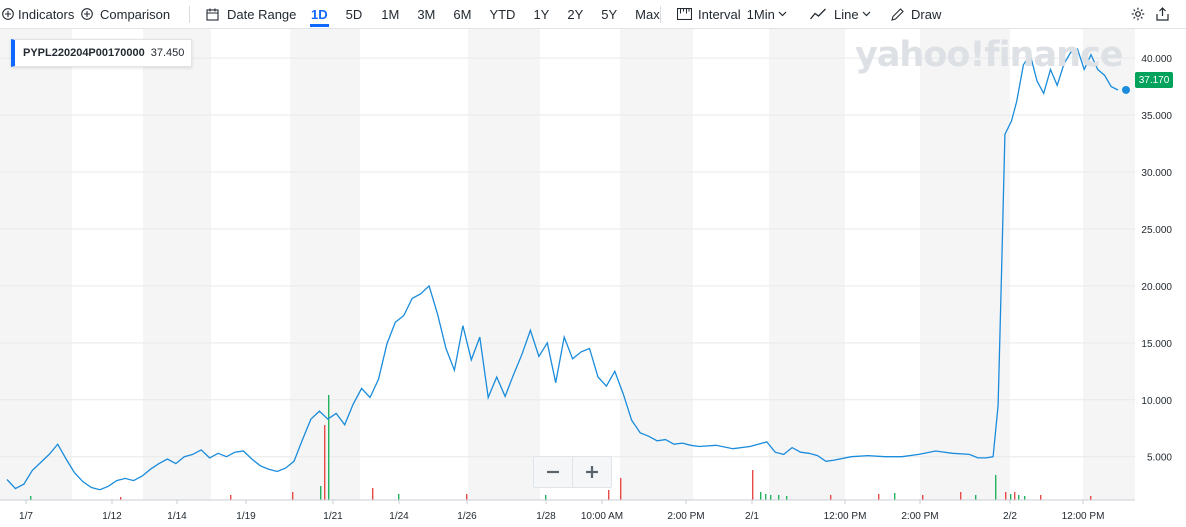 The height and width of the screenshot is (527, 1186). What do you see at coordinates (189, 14) in the screenshot?
I see `divider` at bounding box center [189, 14].